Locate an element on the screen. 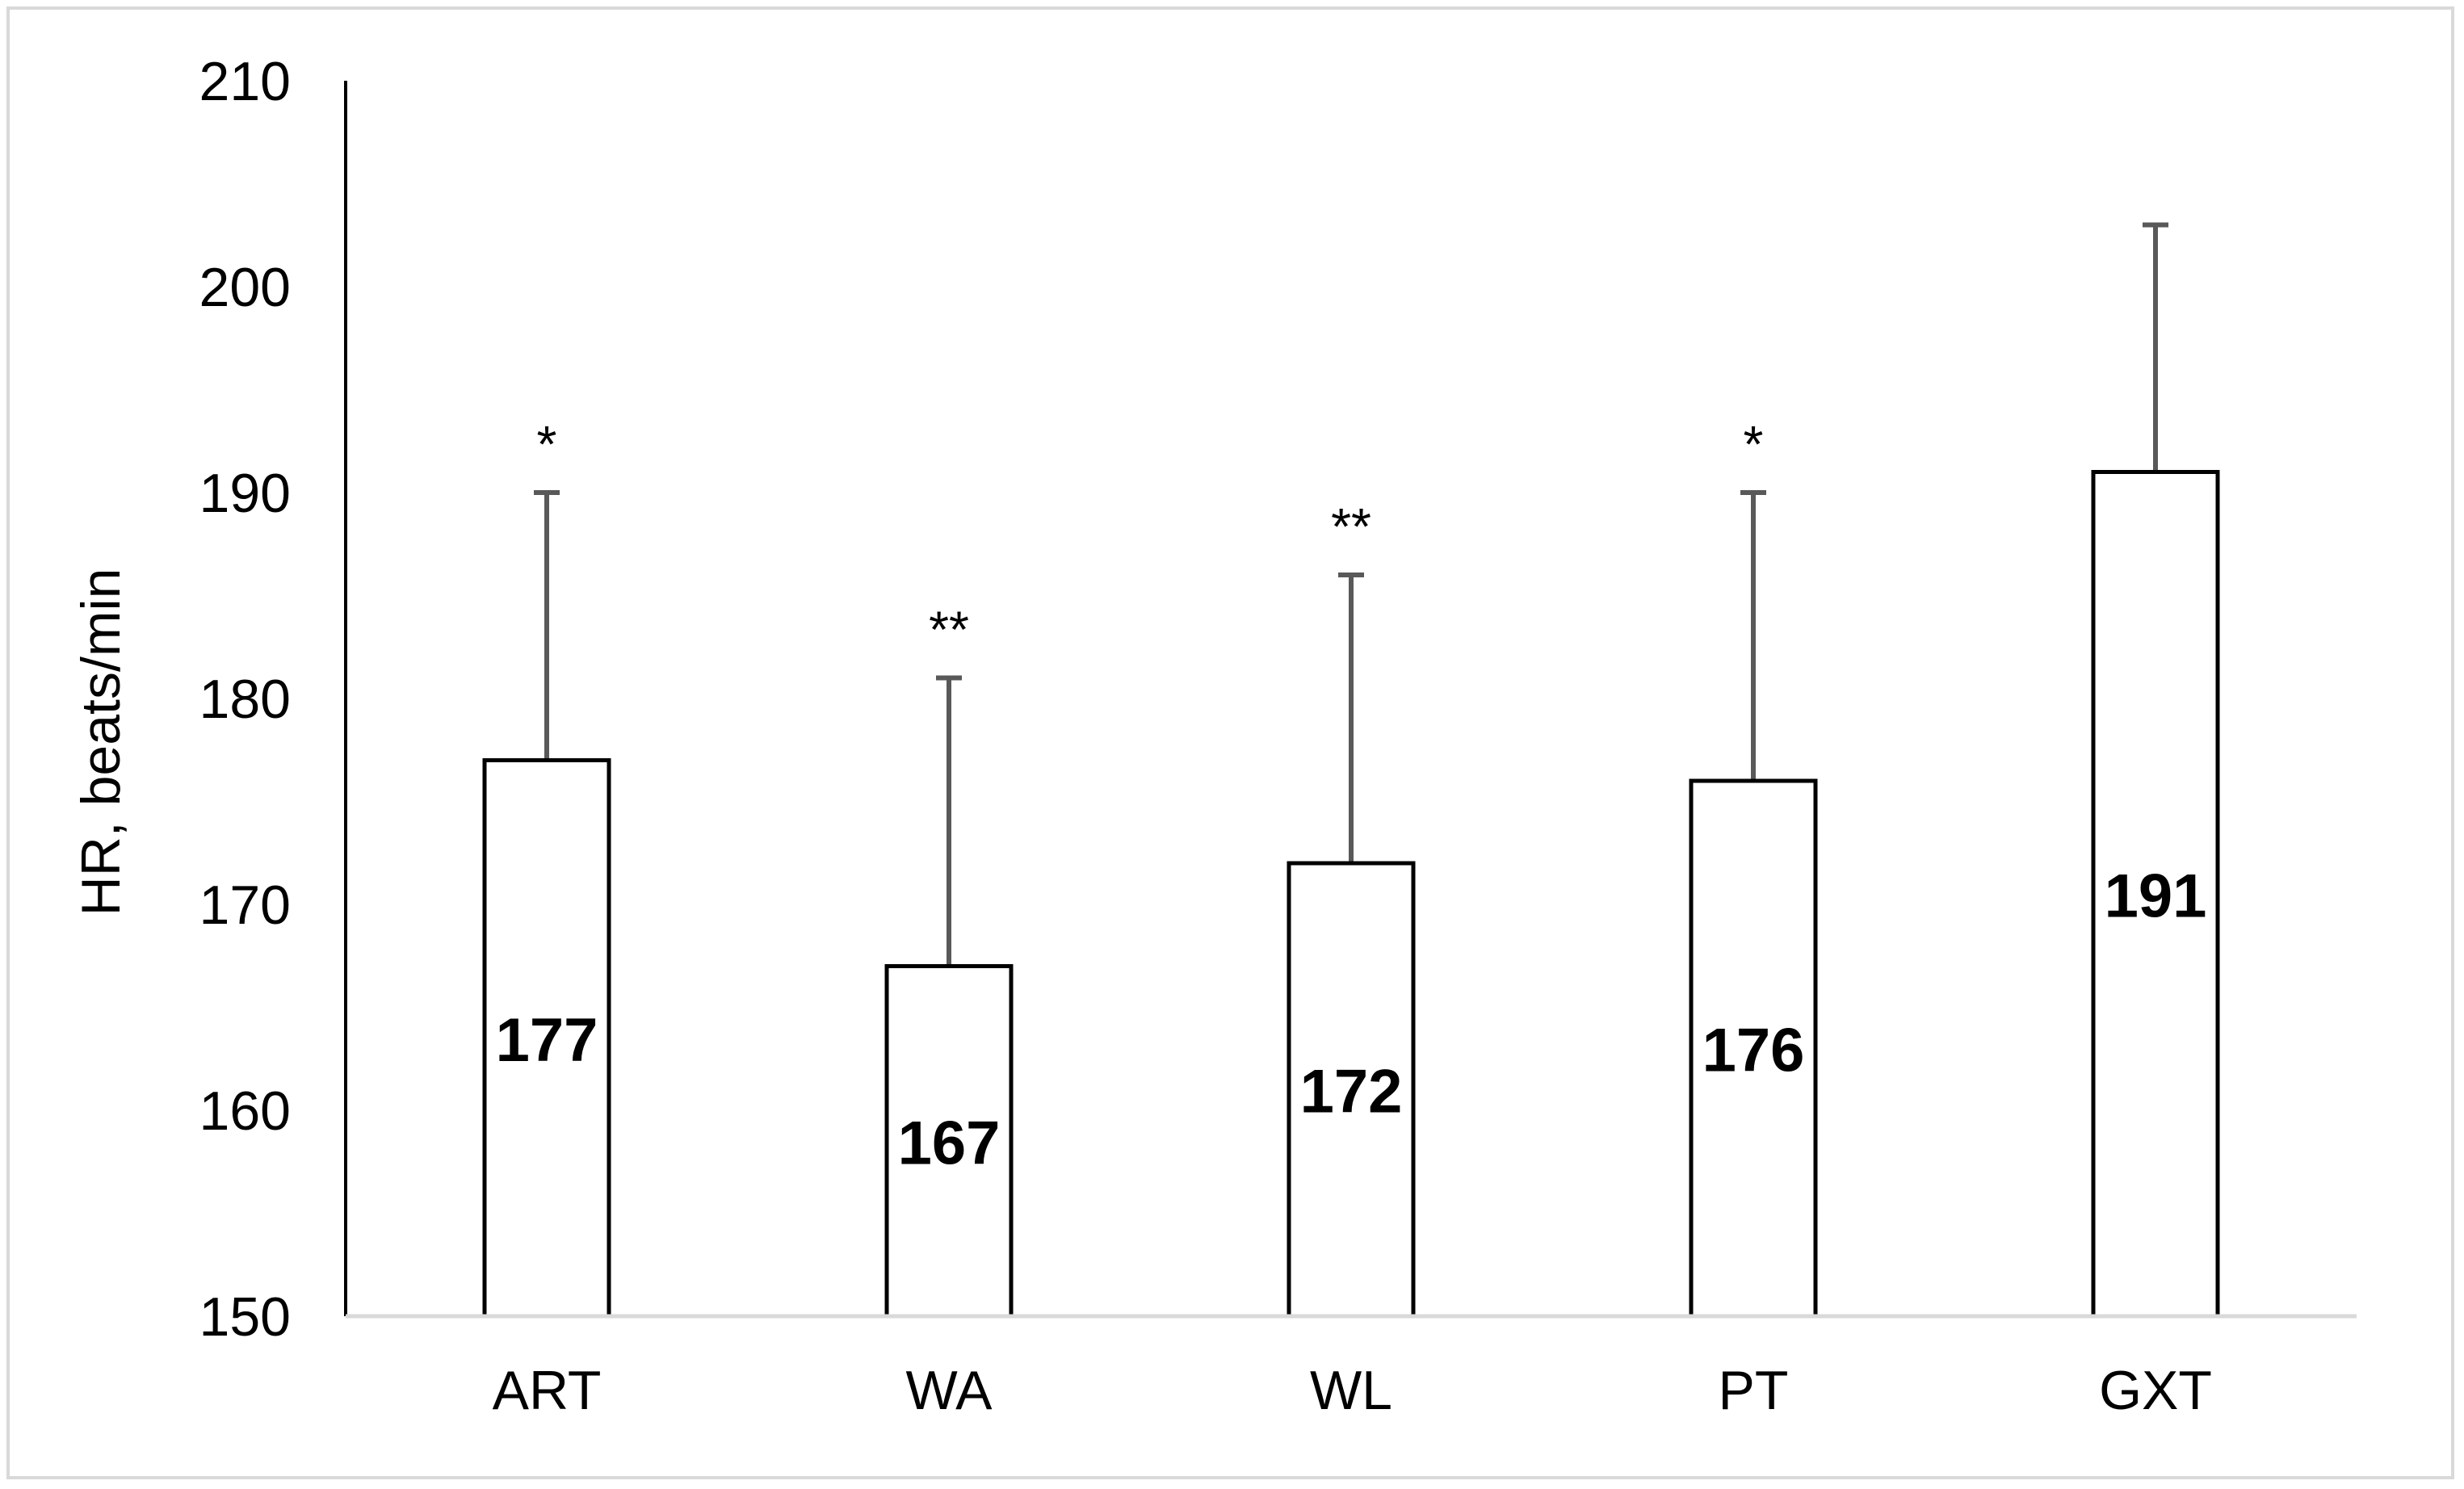  y-tick-label: 170 is located at coordinates (245, 905).